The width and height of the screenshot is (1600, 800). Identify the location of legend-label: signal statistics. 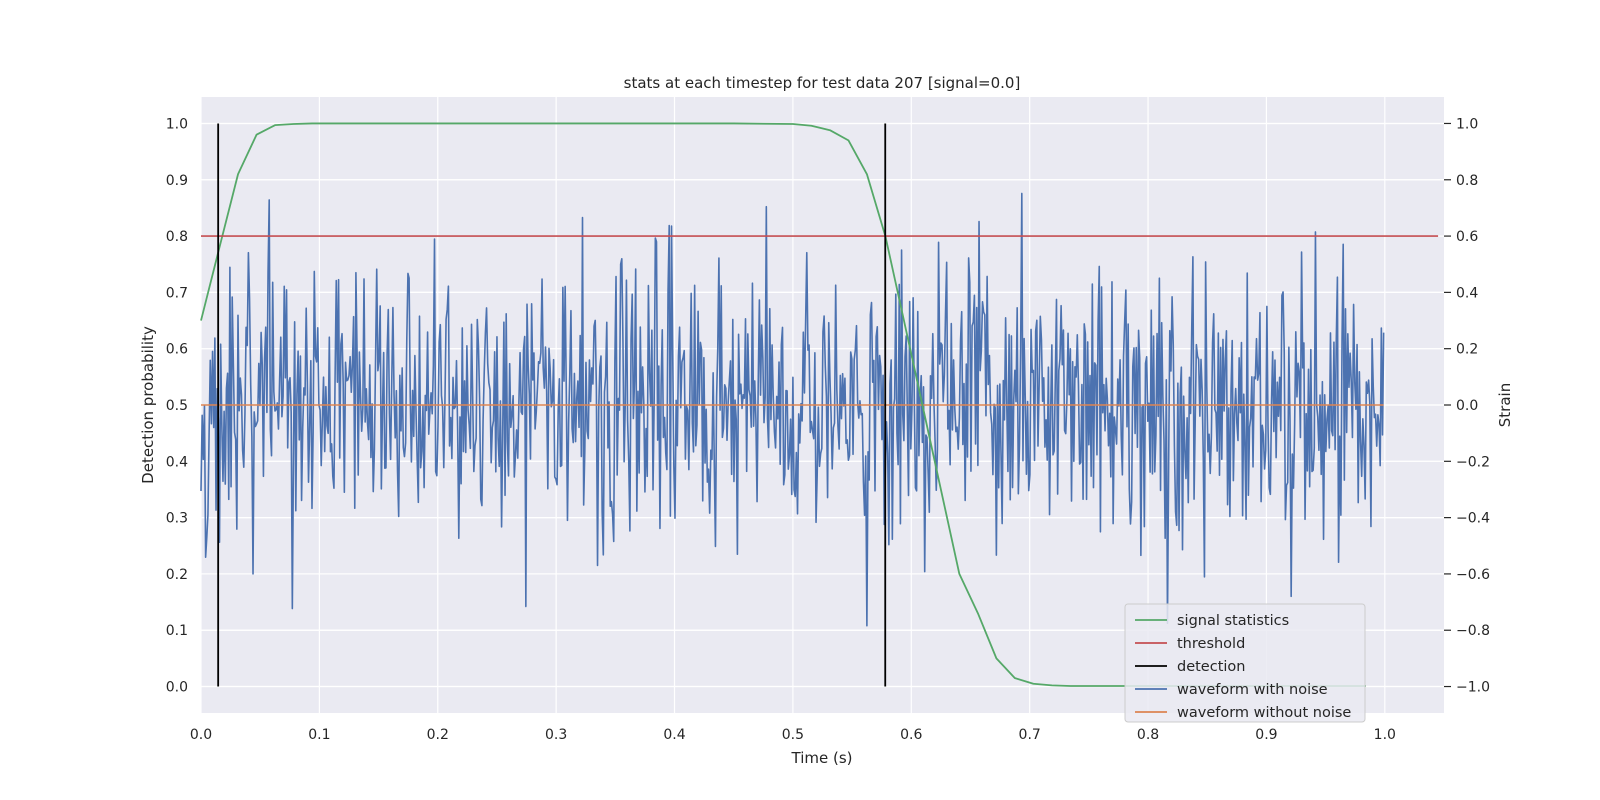
(1233, 621).